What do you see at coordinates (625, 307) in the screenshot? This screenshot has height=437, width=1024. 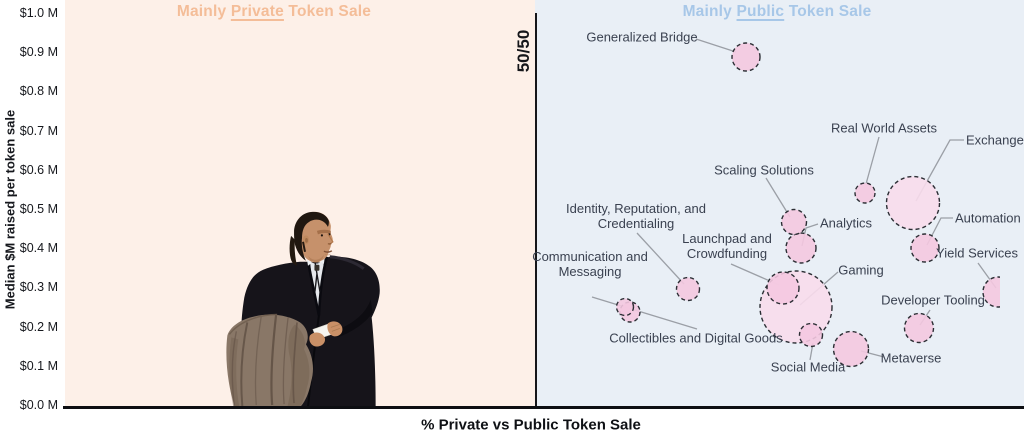 I see `bubble-communication-and-messaging` at bounding box center [625, 307].